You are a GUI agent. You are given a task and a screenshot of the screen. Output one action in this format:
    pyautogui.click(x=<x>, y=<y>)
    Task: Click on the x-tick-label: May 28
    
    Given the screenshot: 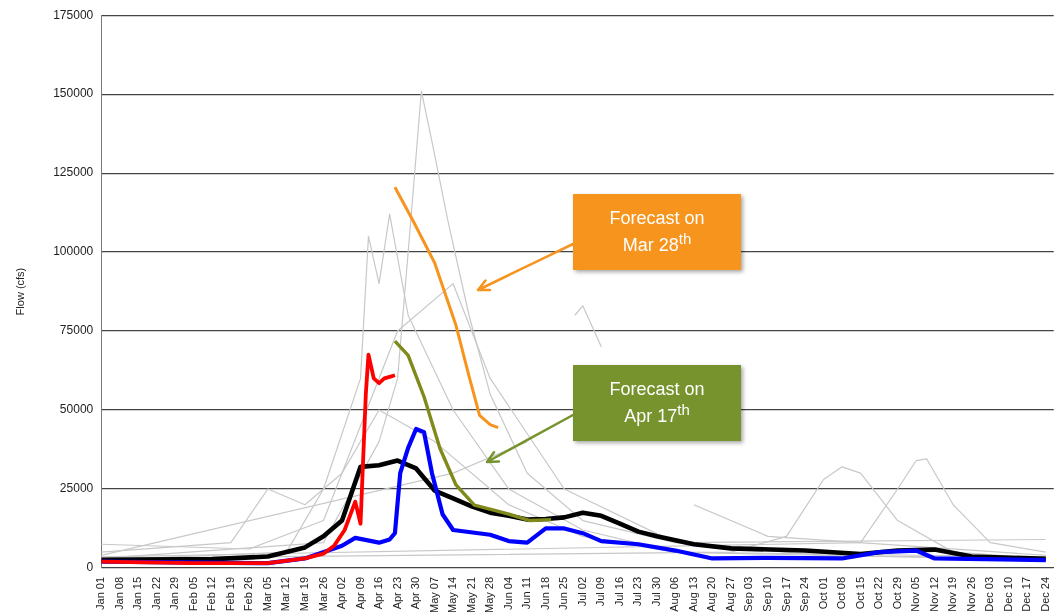 What is the action you would take?
    pyautogui.click(x=489, y=595)
    